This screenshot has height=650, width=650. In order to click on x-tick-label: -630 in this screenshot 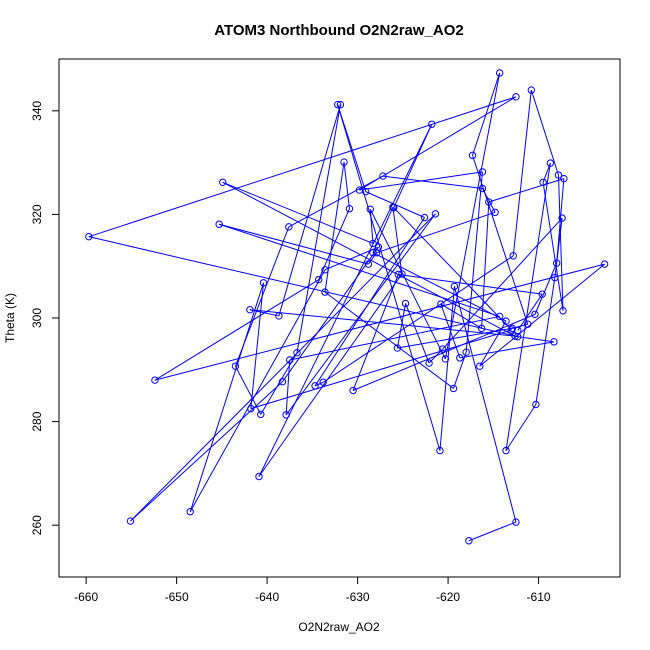, I will do `click(358, 597)`.